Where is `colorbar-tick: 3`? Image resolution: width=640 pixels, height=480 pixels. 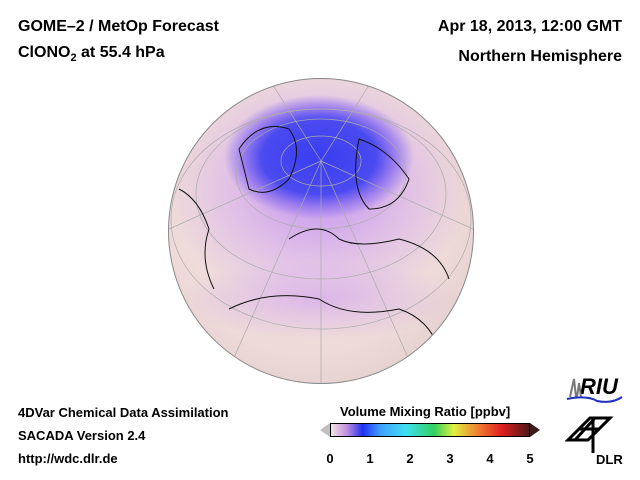
colorbar-tick: 3 is located at coordinates (450, 458).